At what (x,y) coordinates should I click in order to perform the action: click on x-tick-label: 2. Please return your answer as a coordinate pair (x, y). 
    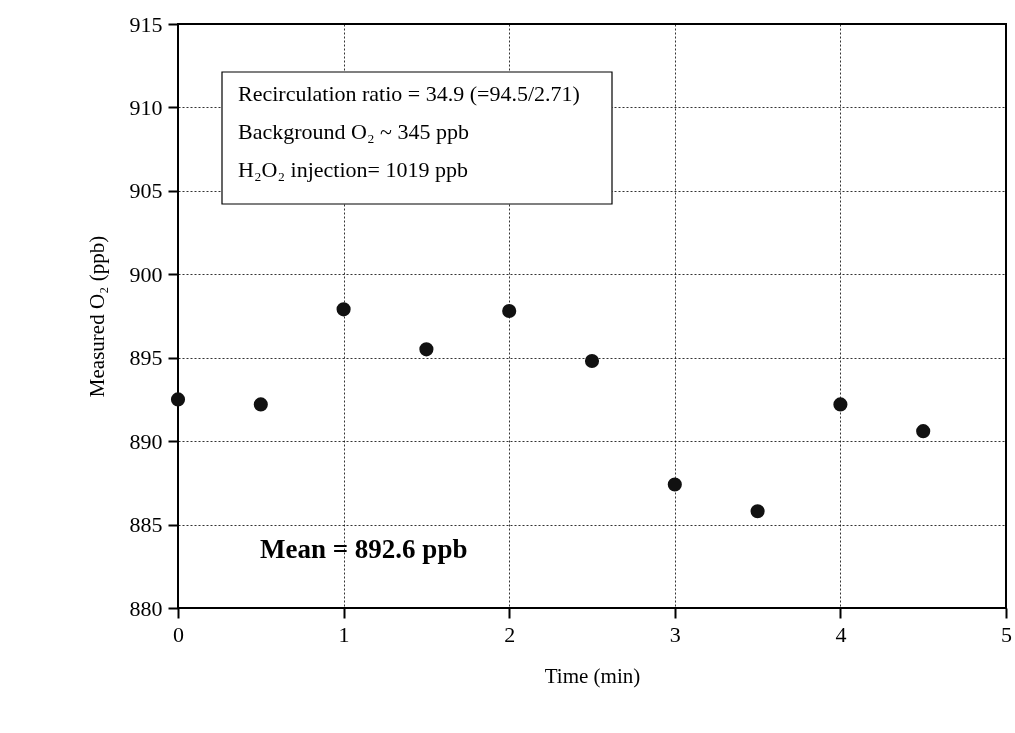
    Looking at the image, I should click on (510, 634).